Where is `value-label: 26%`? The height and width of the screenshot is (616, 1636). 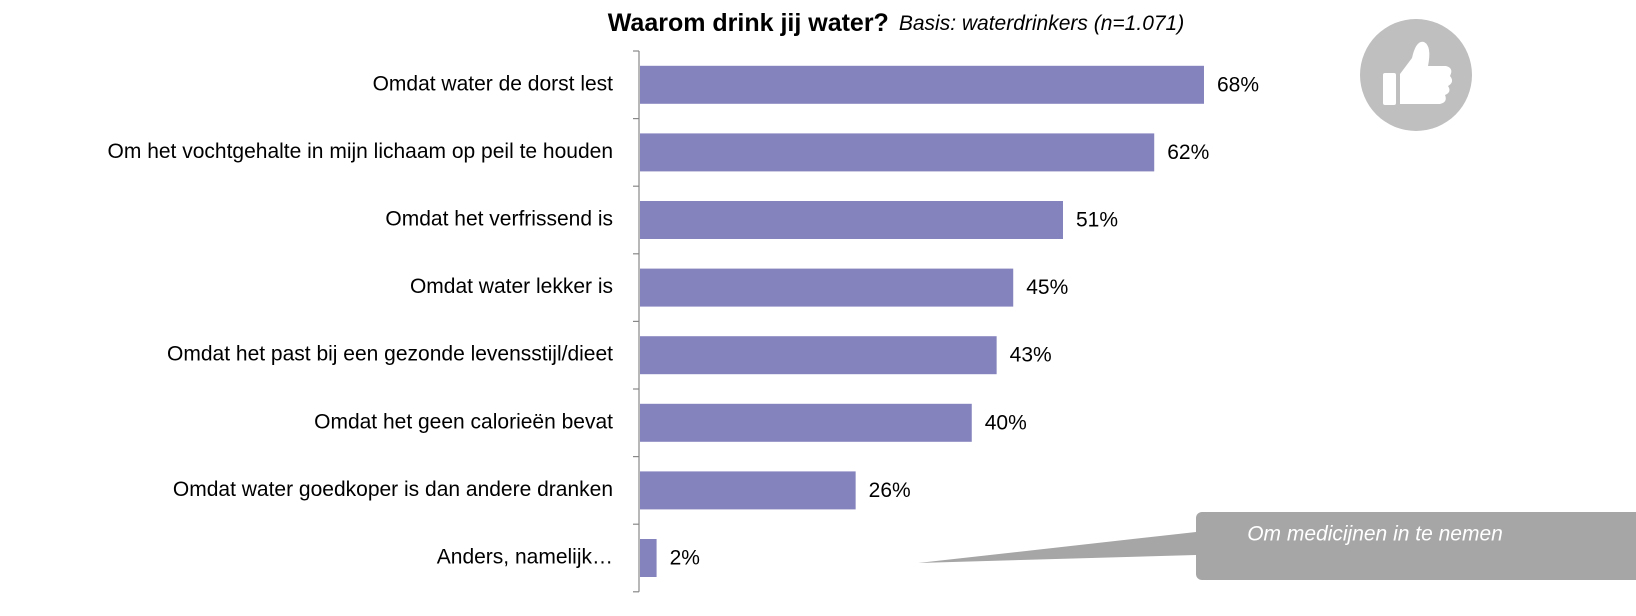 value-label: 26% is located at coordinates (890, 490).